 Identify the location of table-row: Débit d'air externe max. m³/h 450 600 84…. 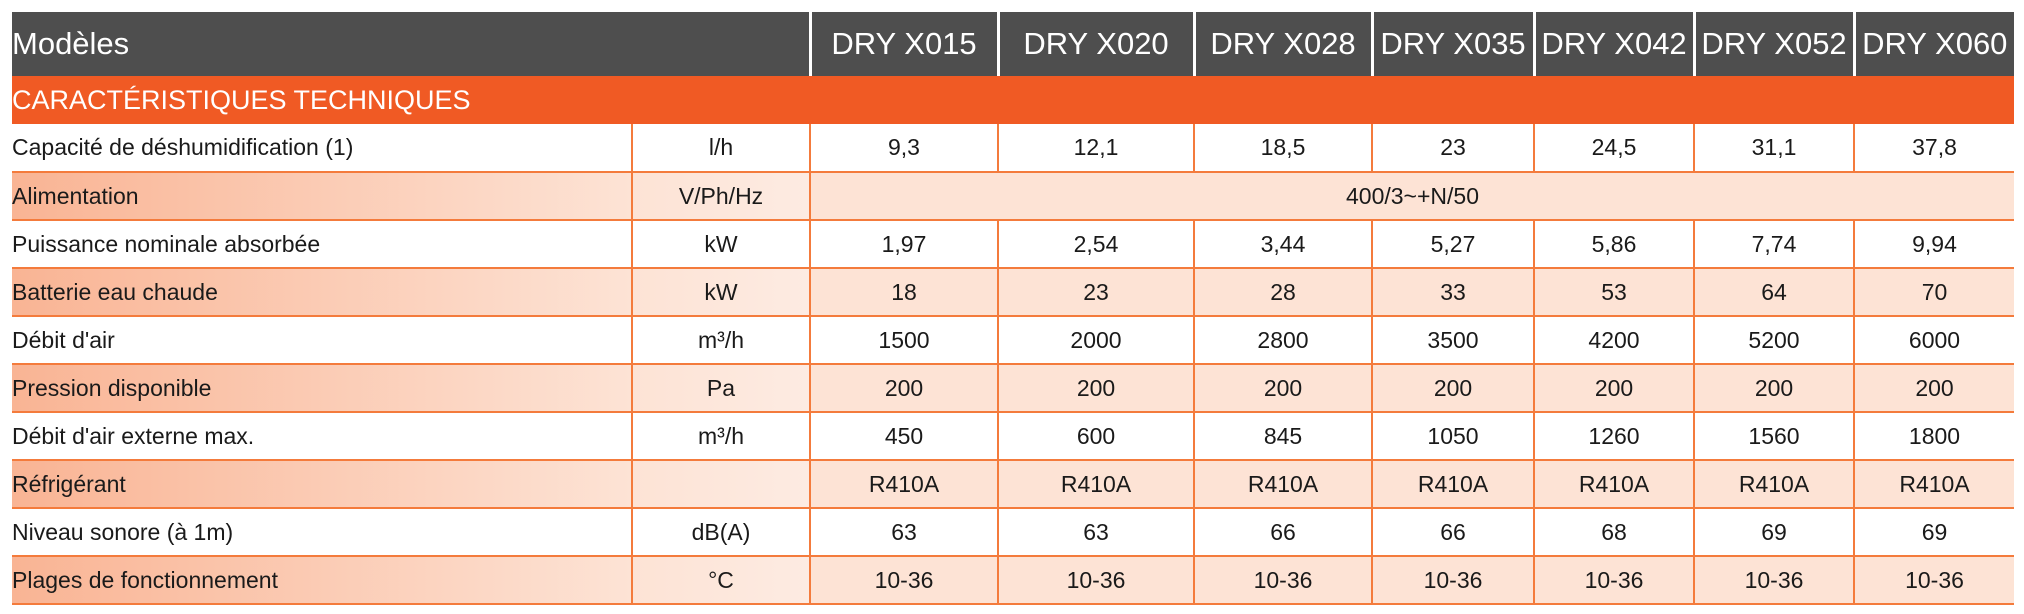
(1013, 436).